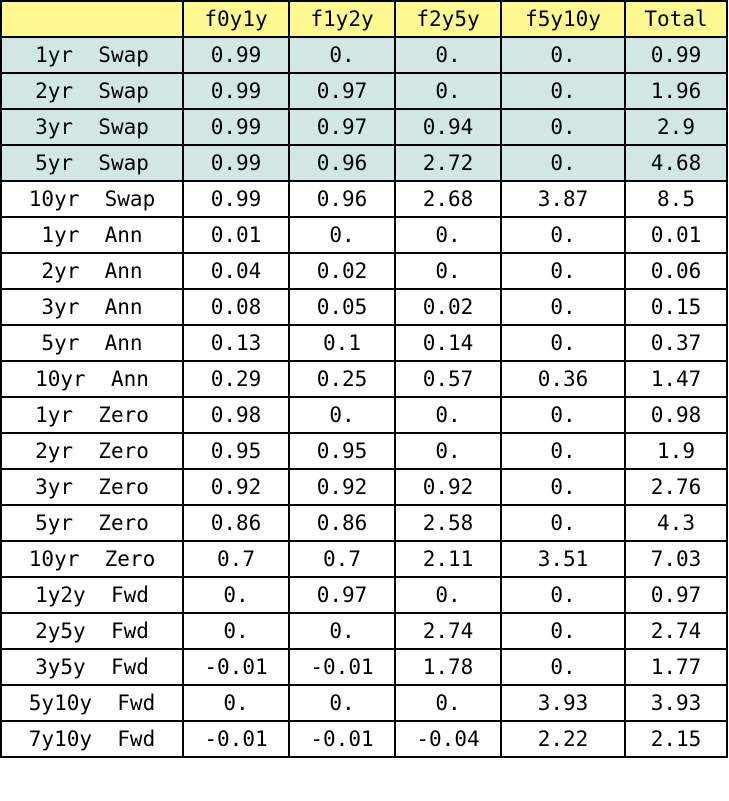  Describe the element at coordinates (676, 19) in the screenshot. I see `column-header-total: Total` at that location.